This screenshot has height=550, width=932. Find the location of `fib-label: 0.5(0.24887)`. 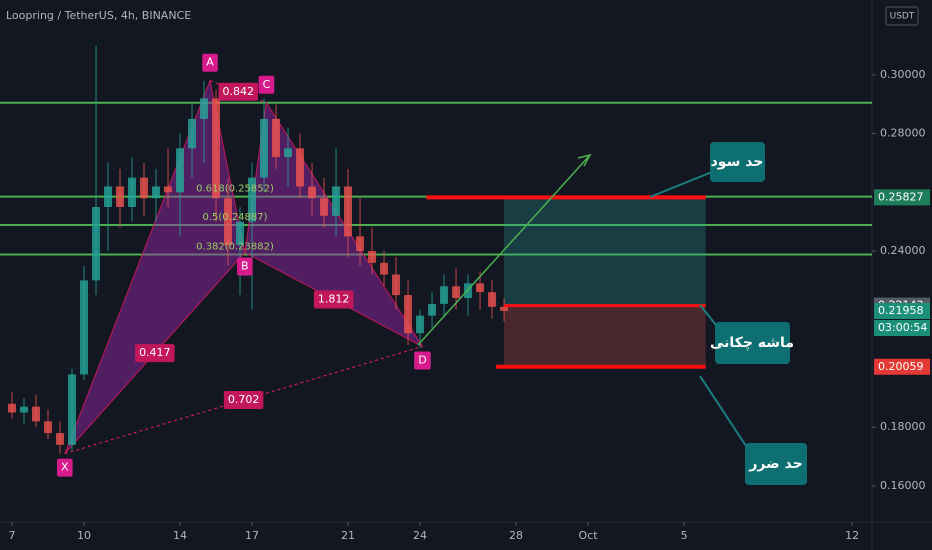

fib-label: 0.5(0.24887) is located at coordinates (234, 217).